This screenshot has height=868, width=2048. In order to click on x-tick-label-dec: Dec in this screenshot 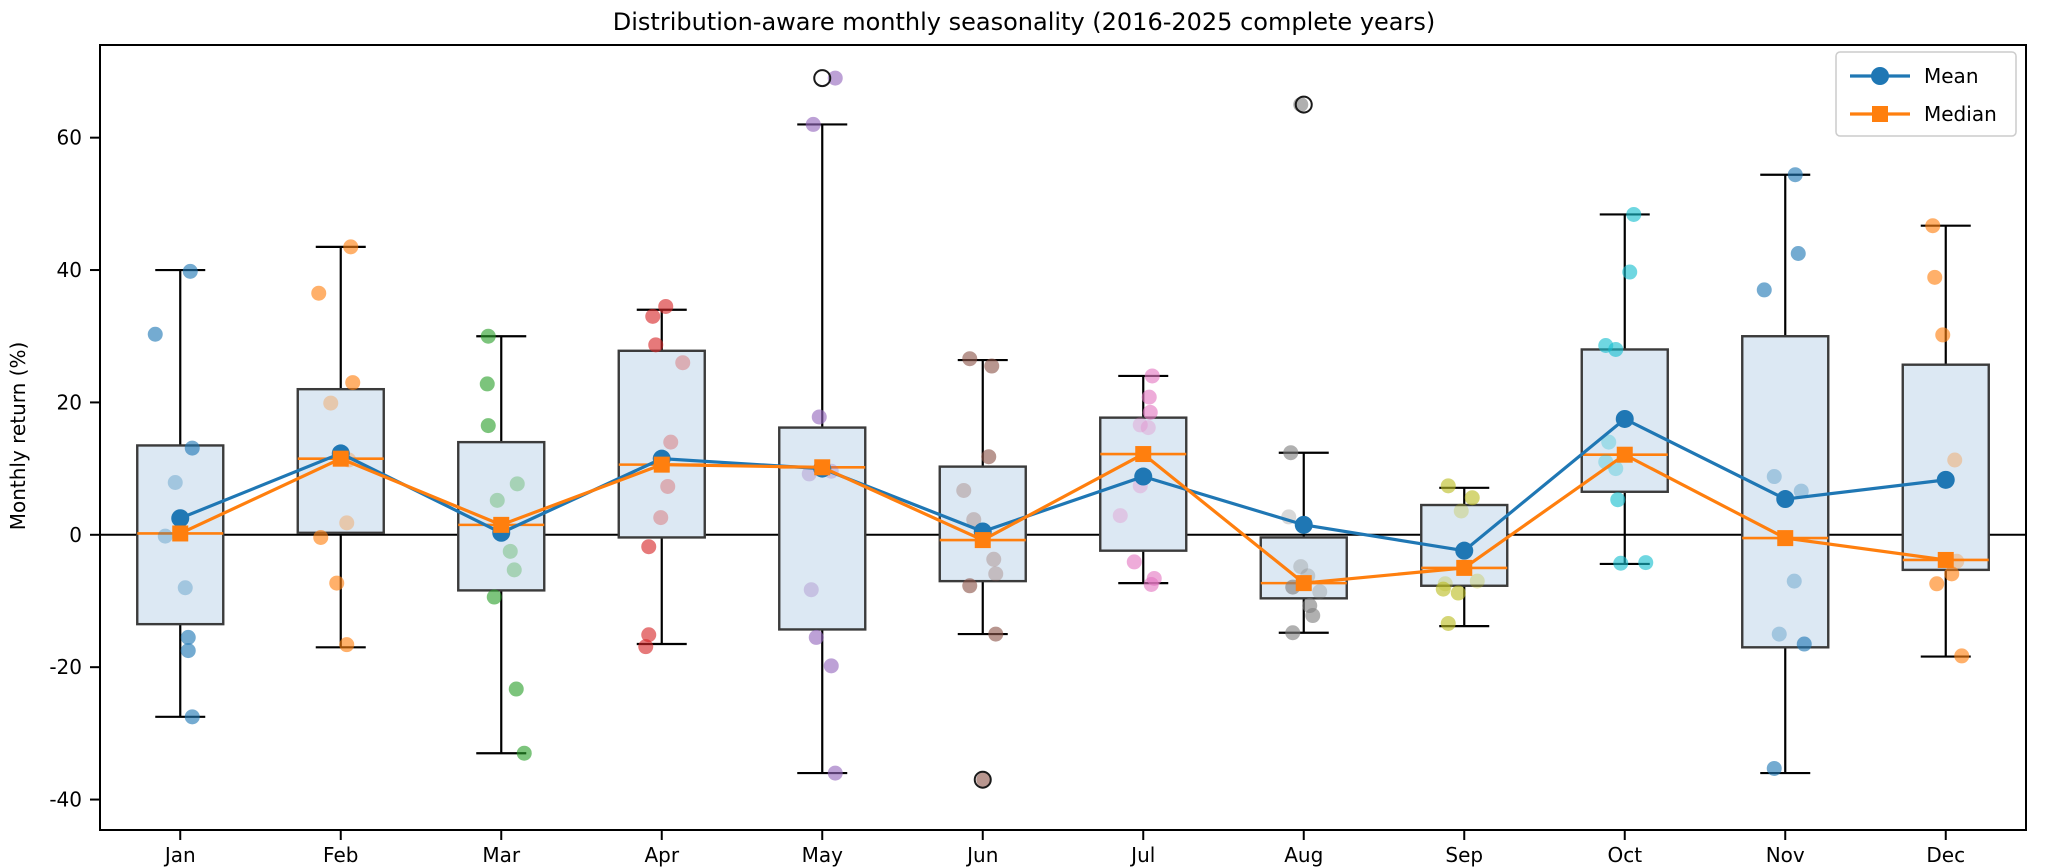, I will do `click(1945, 855)`.